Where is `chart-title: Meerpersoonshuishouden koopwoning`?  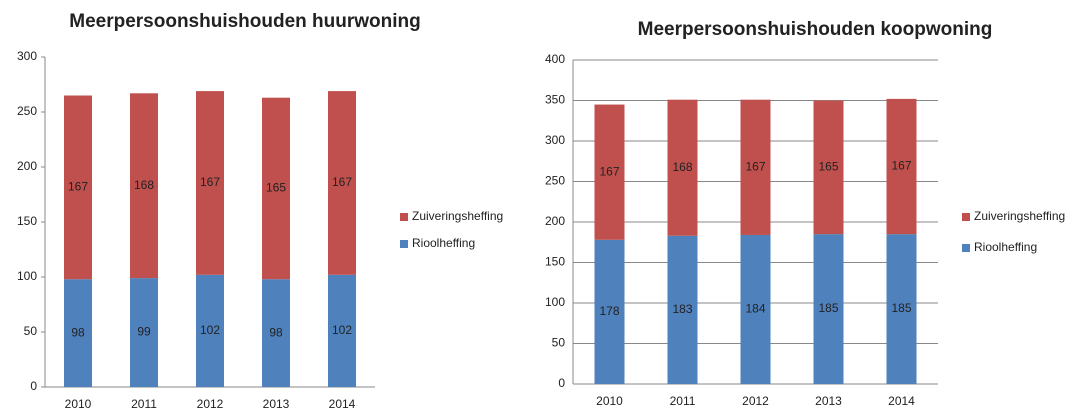
chart-title: Meerpersoonshuishouden koopwoning is located at coordinates (815, 29).